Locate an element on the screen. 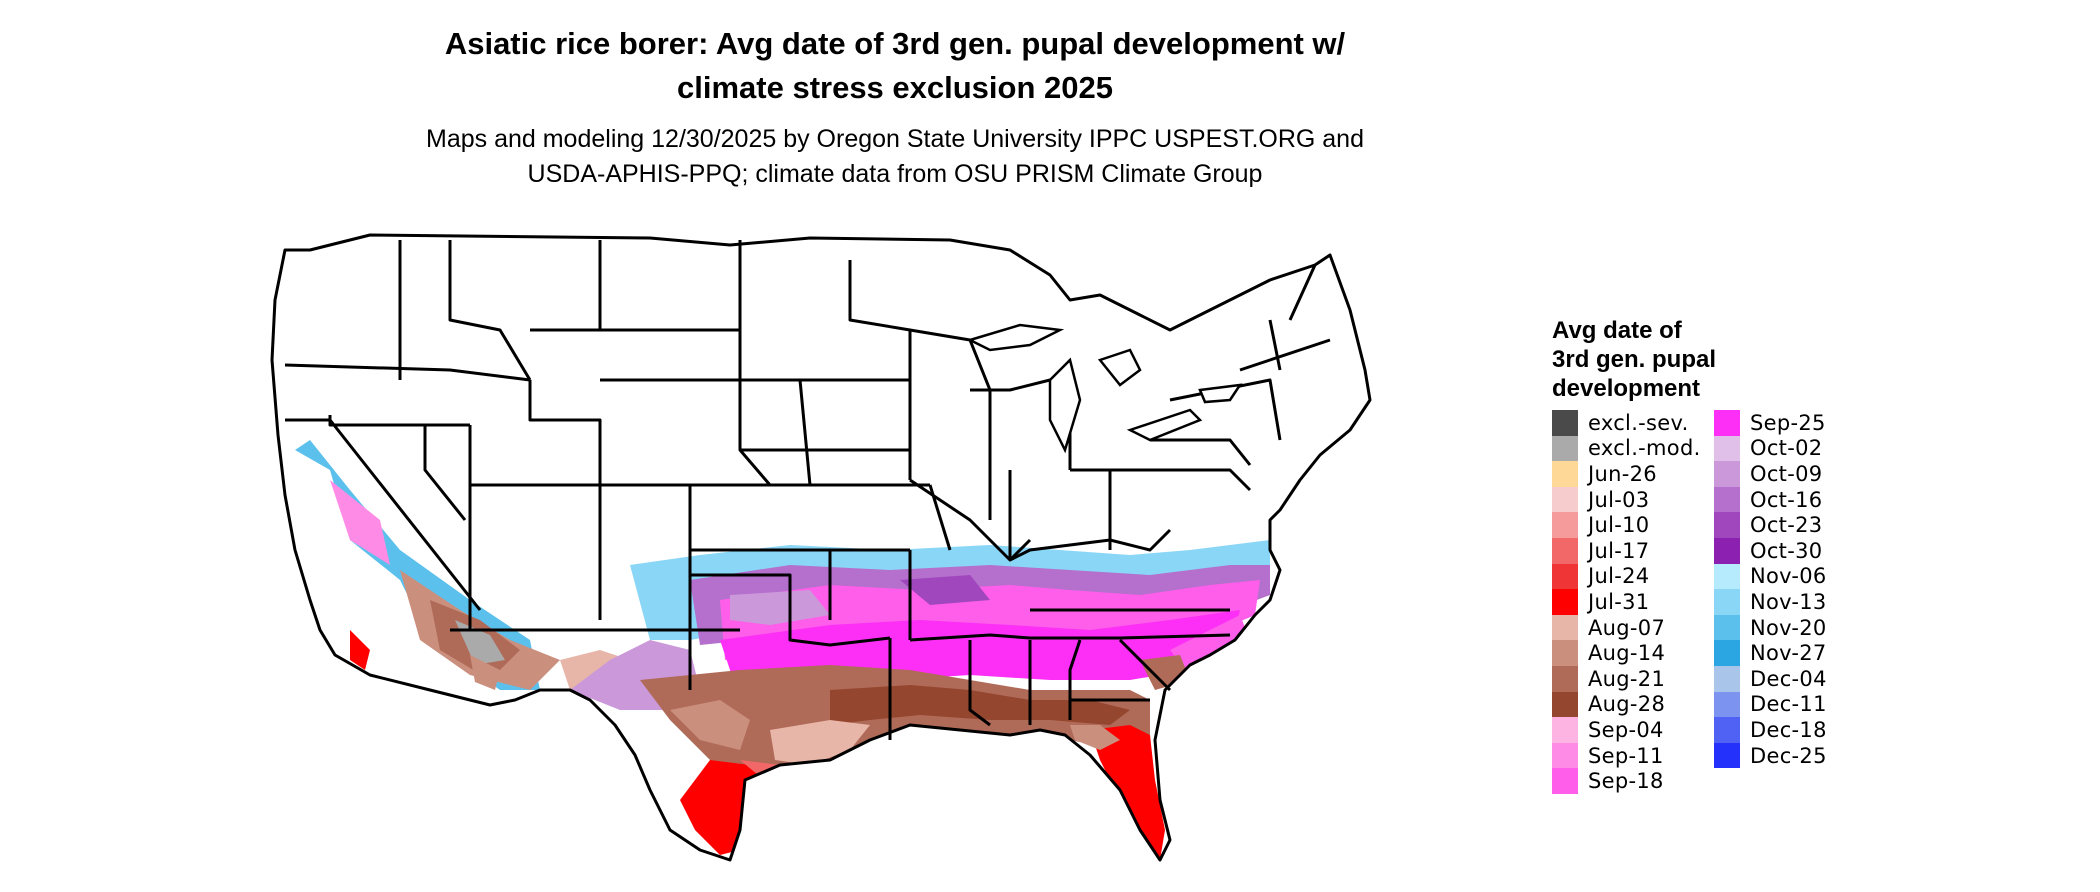  map-title-line-2: climate stress exclusion 2025 is located at coordinates (895, 87).